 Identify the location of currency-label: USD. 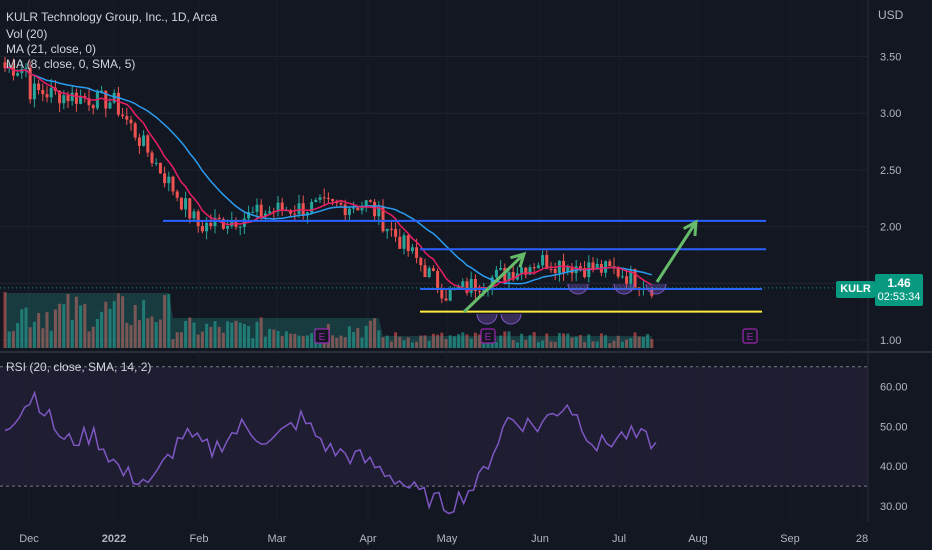
(891, 15).